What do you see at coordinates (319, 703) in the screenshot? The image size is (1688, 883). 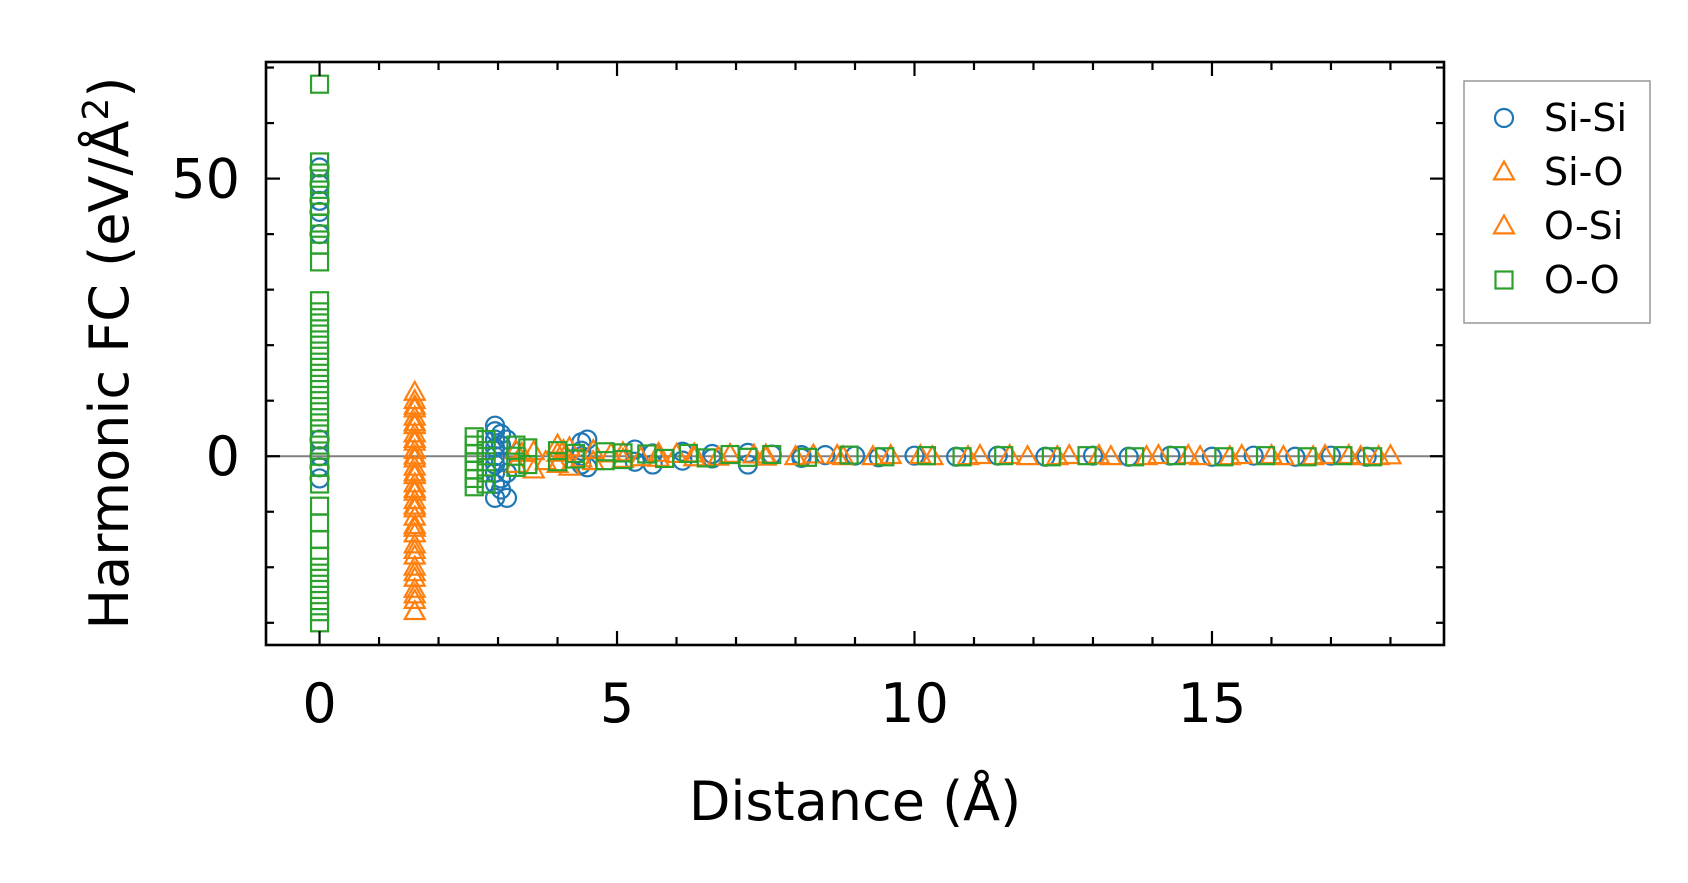 I see `x-tick-label: 0` at bounding box center [319, 703].